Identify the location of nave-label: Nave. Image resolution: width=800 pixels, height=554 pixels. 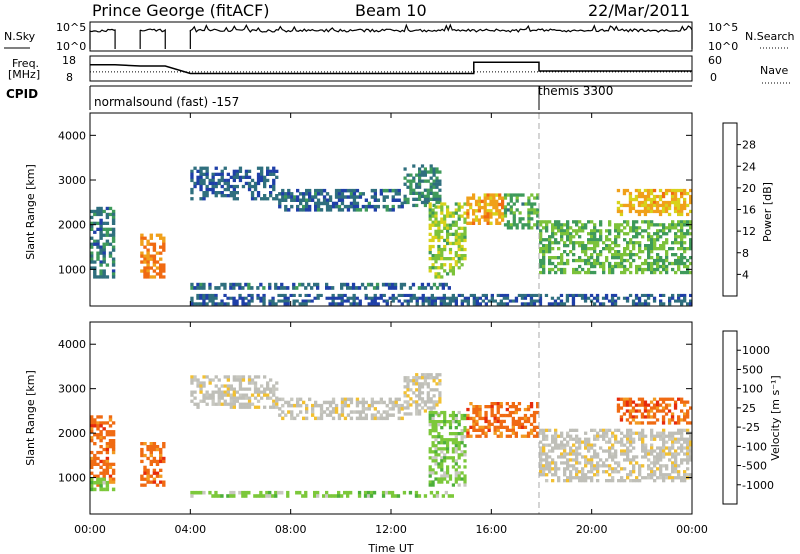
(774, 70).